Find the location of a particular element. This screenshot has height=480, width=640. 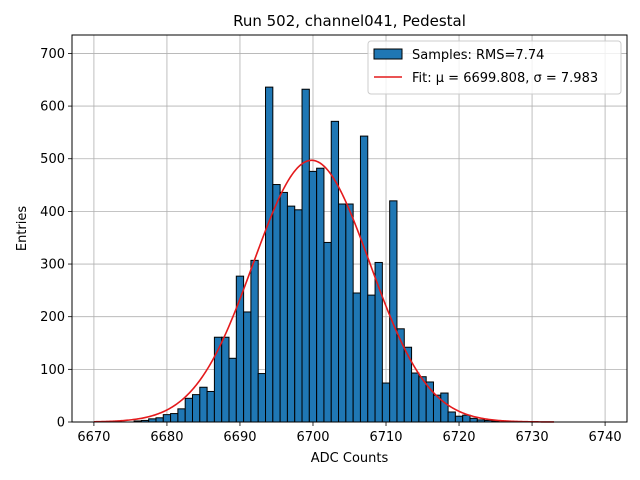

y-tick-label: 600 is located at coordinates (52, 107).